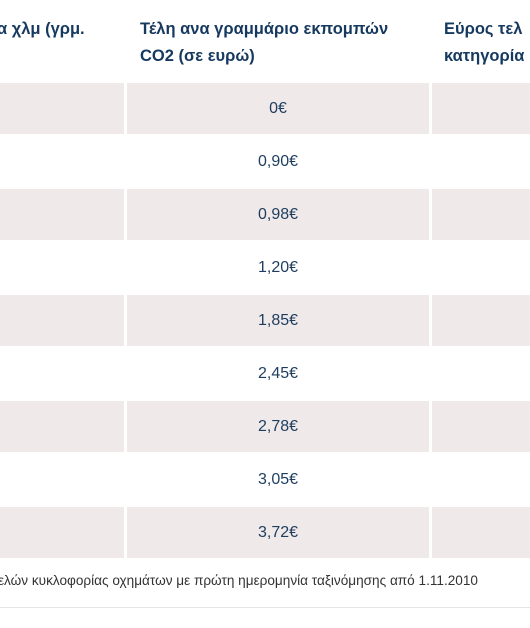 This screenshot has height=628, width=530. Describe the element at coordinates (278, 267) in the screenshot. I see `fee-value: 1,20€` at that location.